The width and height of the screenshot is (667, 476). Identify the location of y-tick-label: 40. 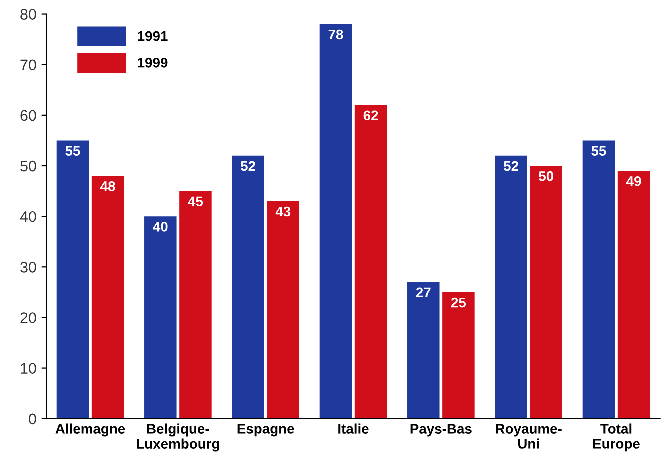
(28, 216).